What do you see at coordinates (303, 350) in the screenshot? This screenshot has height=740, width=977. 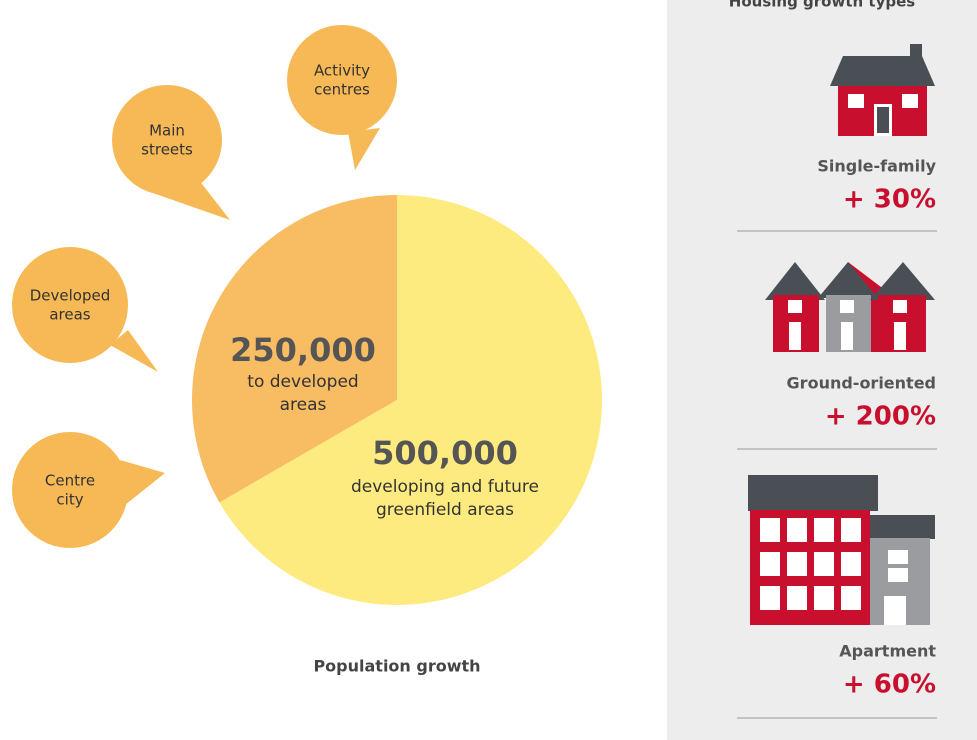 I see `value-label: 250,000` at bounding box center [303, 350].